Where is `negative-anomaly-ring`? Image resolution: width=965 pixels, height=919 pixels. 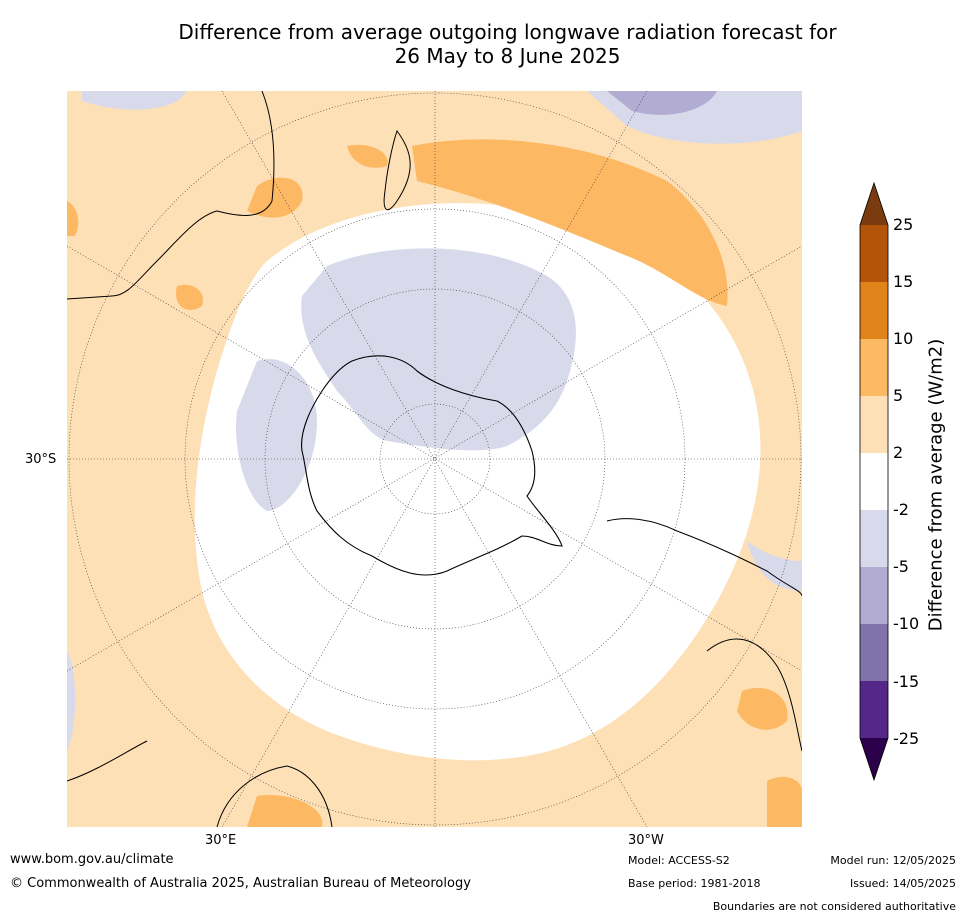
negative-anomaly-ring is located at coordinates (406, 379).